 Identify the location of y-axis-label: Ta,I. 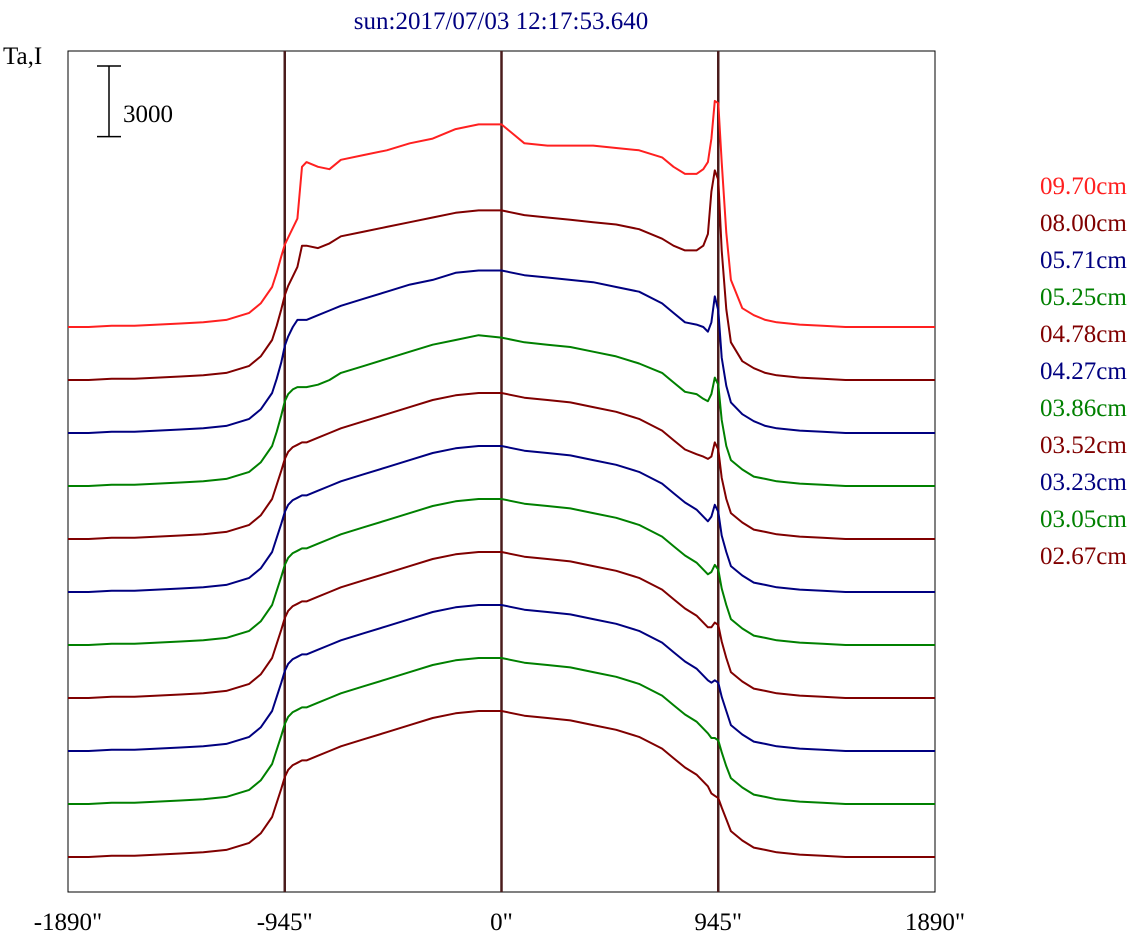
(22, 56).